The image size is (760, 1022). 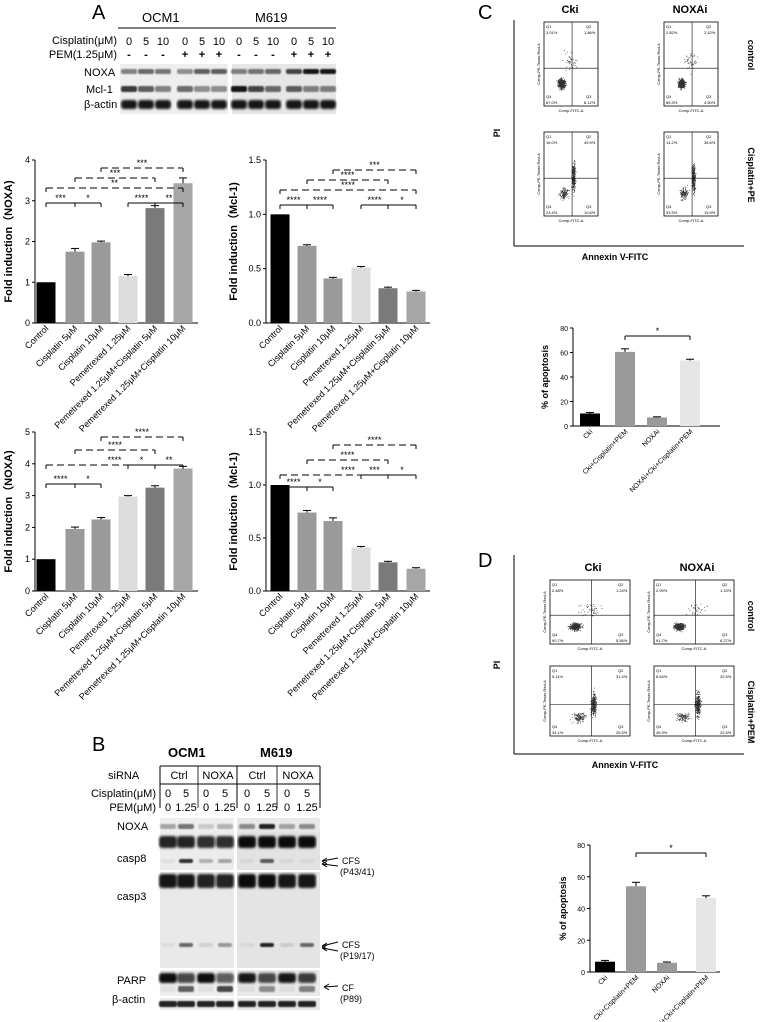 I want to click on x-axis-annexin: Annexin V-FITC, so click(x=625, y=765).